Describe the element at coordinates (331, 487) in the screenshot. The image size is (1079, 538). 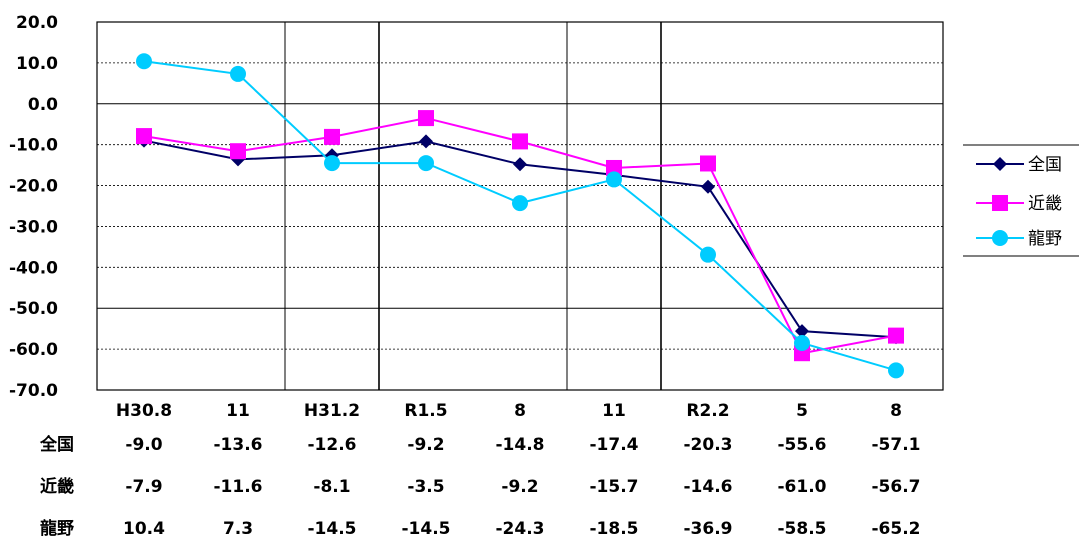
I see `table-cell: -8.1` at that location.